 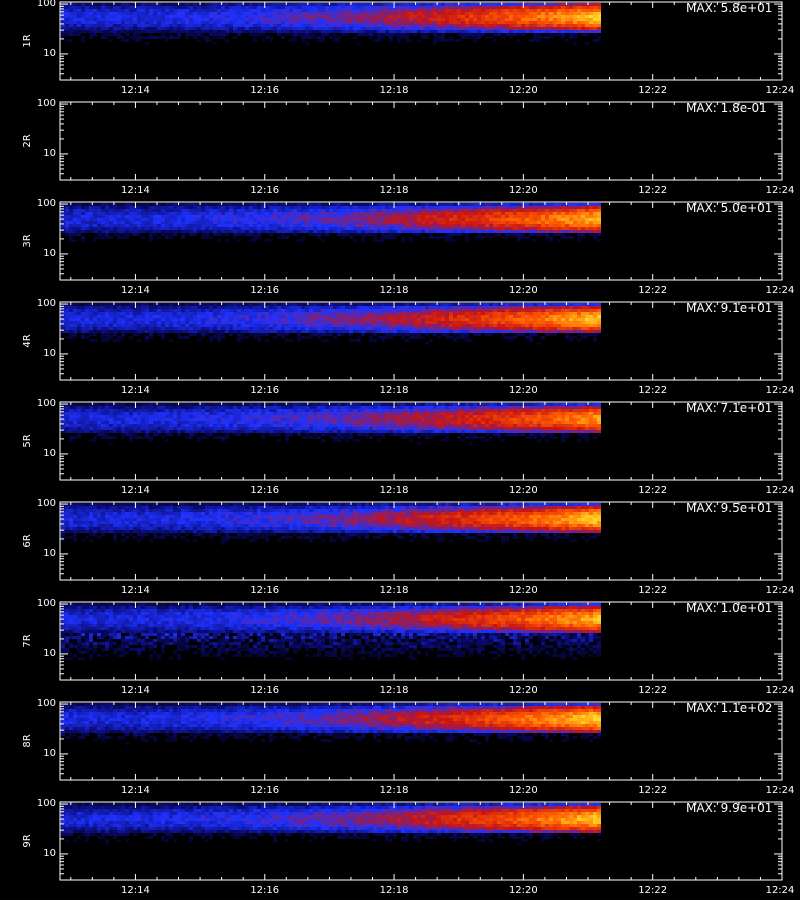 What do you see at coordinates (394, 190) in the screenshot?
I see `x-tick-label: 12:18` at bounding box center [394, 190].